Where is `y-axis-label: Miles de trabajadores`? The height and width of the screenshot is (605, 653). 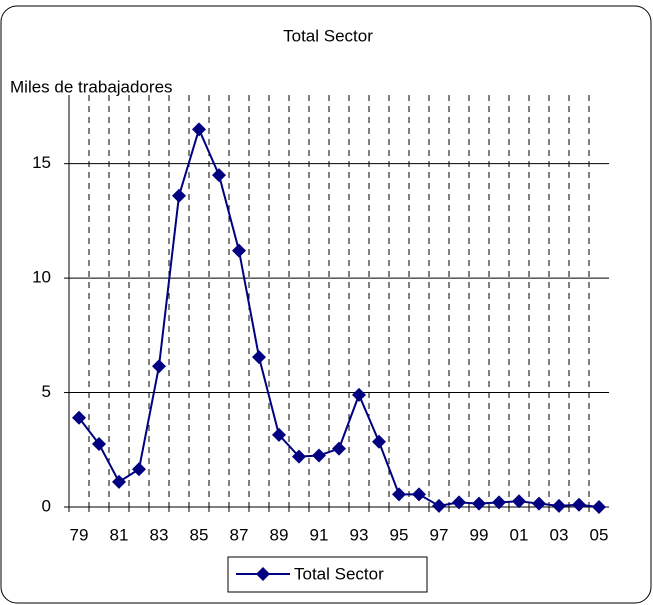
y-axis-label: Miles de trabajadores is located at coordinates (91, 86).